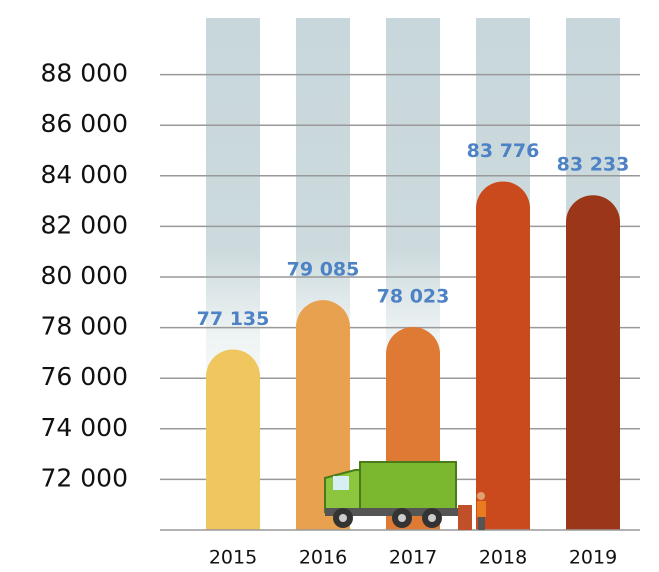  What do you see at coordinates (413, 297) in the screenshot?
I see `data-label: 78 023` at bounding box center [413, 297].